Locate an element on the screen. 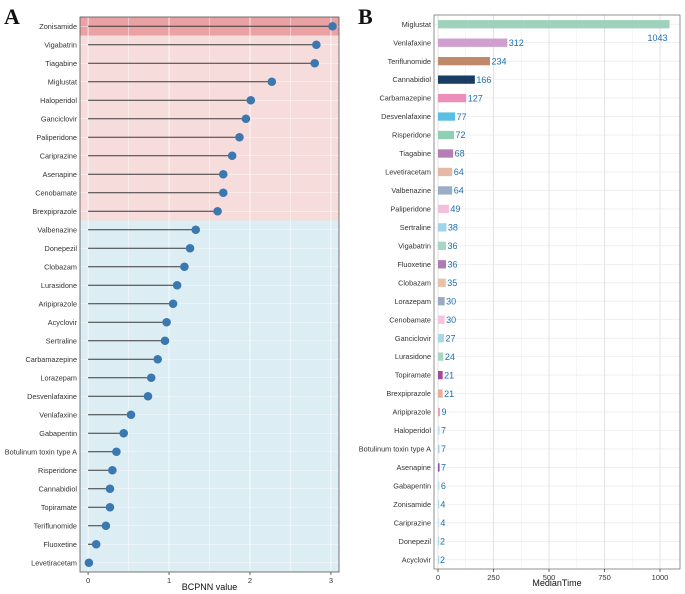 This screenshot has height=594, width=685. y-tick-label: Cariprazine is located at coordinates (58, 155).